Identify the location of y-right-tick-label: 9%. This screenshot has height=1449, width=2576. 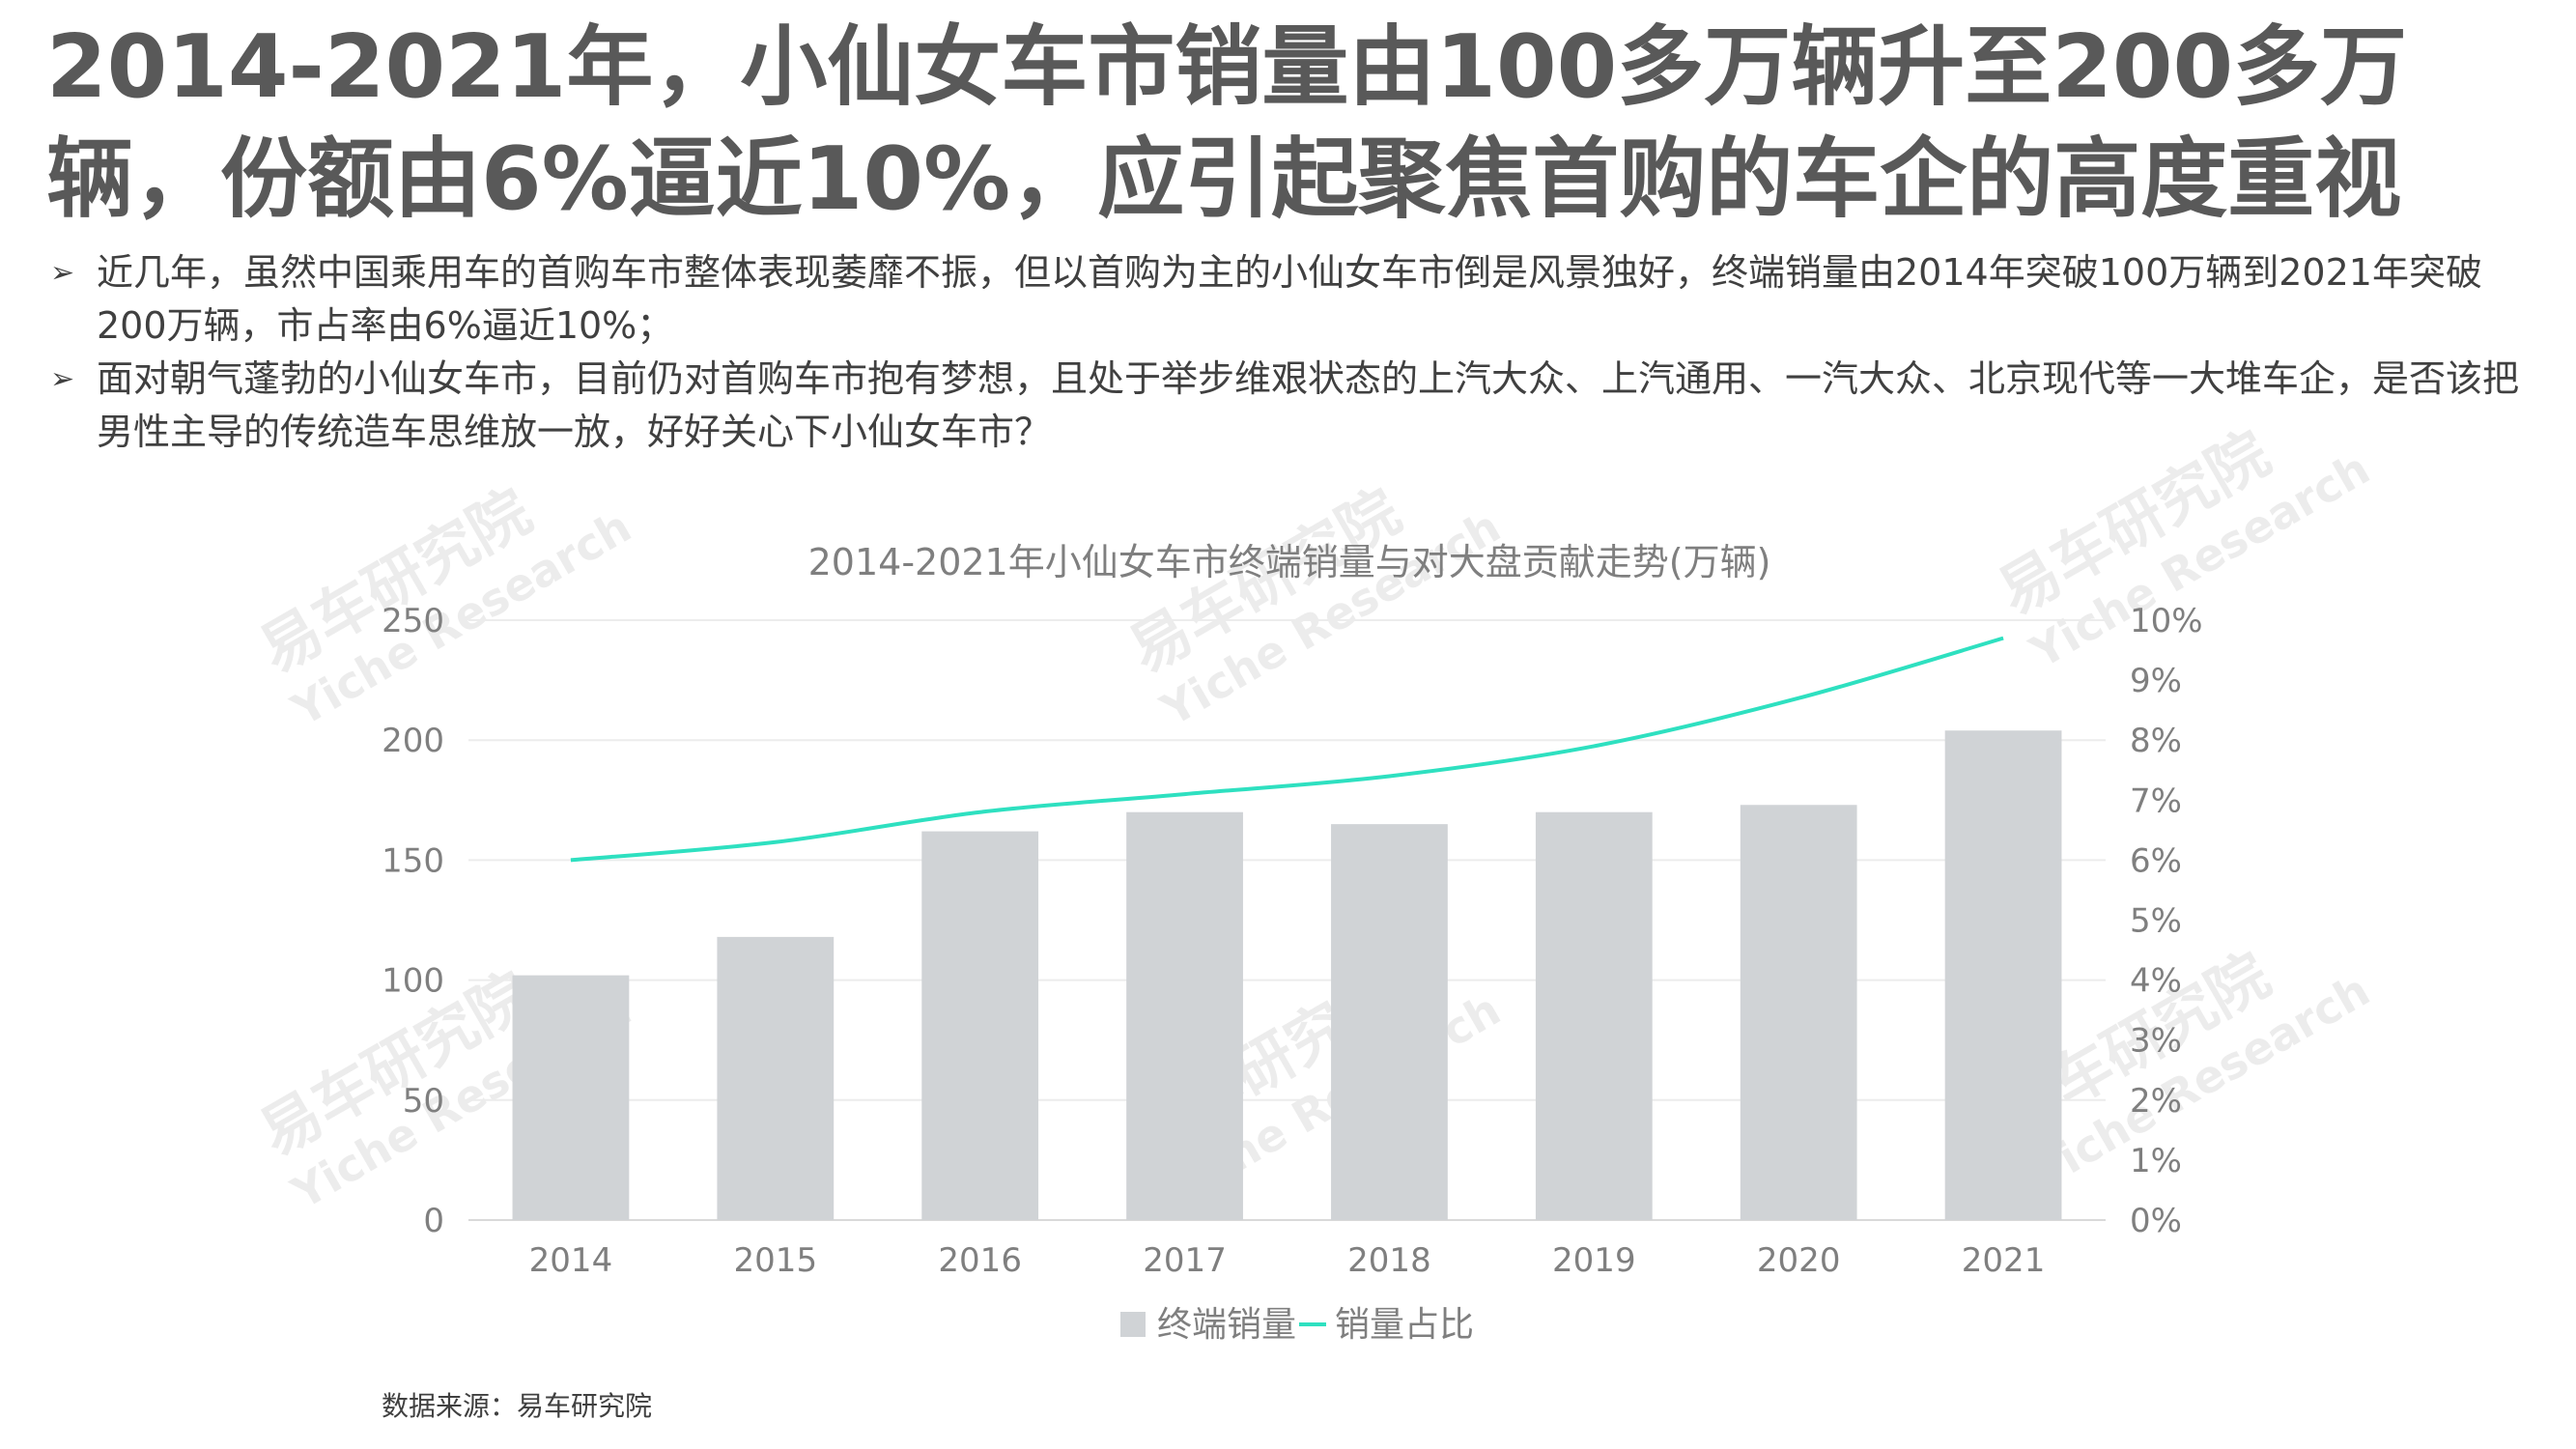
(2156, 681).